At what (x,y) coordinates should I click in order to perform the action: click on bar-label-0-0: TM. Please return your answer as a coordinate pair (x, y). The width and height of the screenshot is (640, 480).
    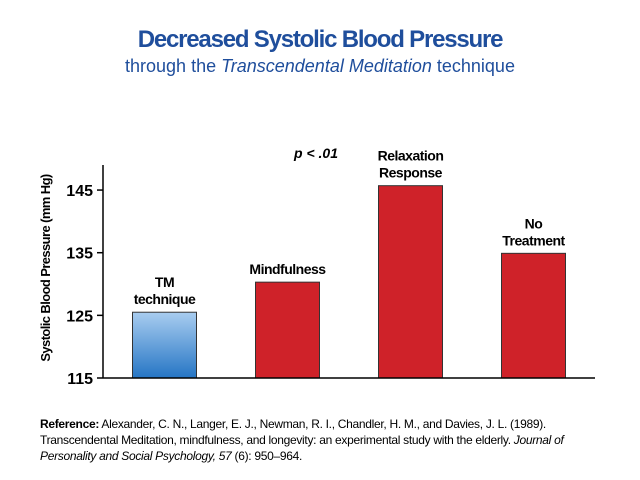
    Looking at the image, I should click on (164, 282).